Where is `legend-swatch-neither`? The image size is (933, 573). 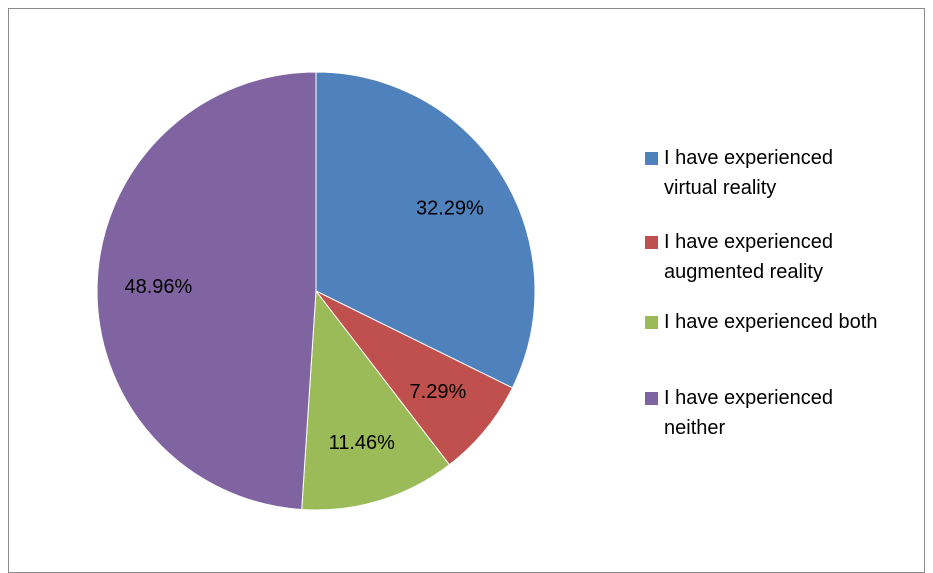
legend-swatch-neither is located at coordinates (651, 398).